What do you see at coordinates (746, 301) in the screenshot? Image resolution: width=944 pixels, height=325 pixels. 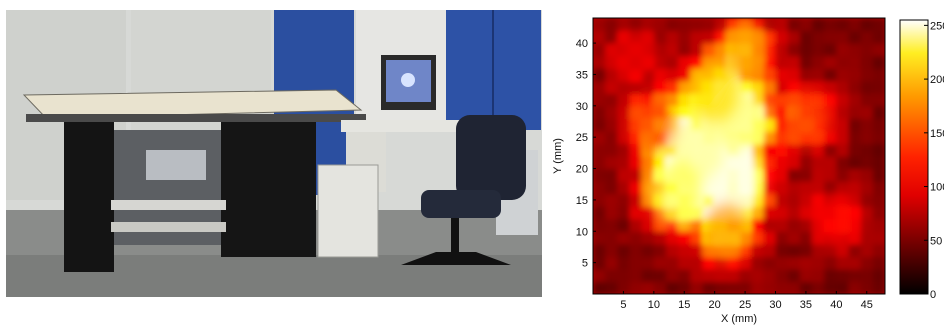 I see `x-axis-ticks: 5 10 15 20 25 30 35 40 45` at bounding box center [746, 301].